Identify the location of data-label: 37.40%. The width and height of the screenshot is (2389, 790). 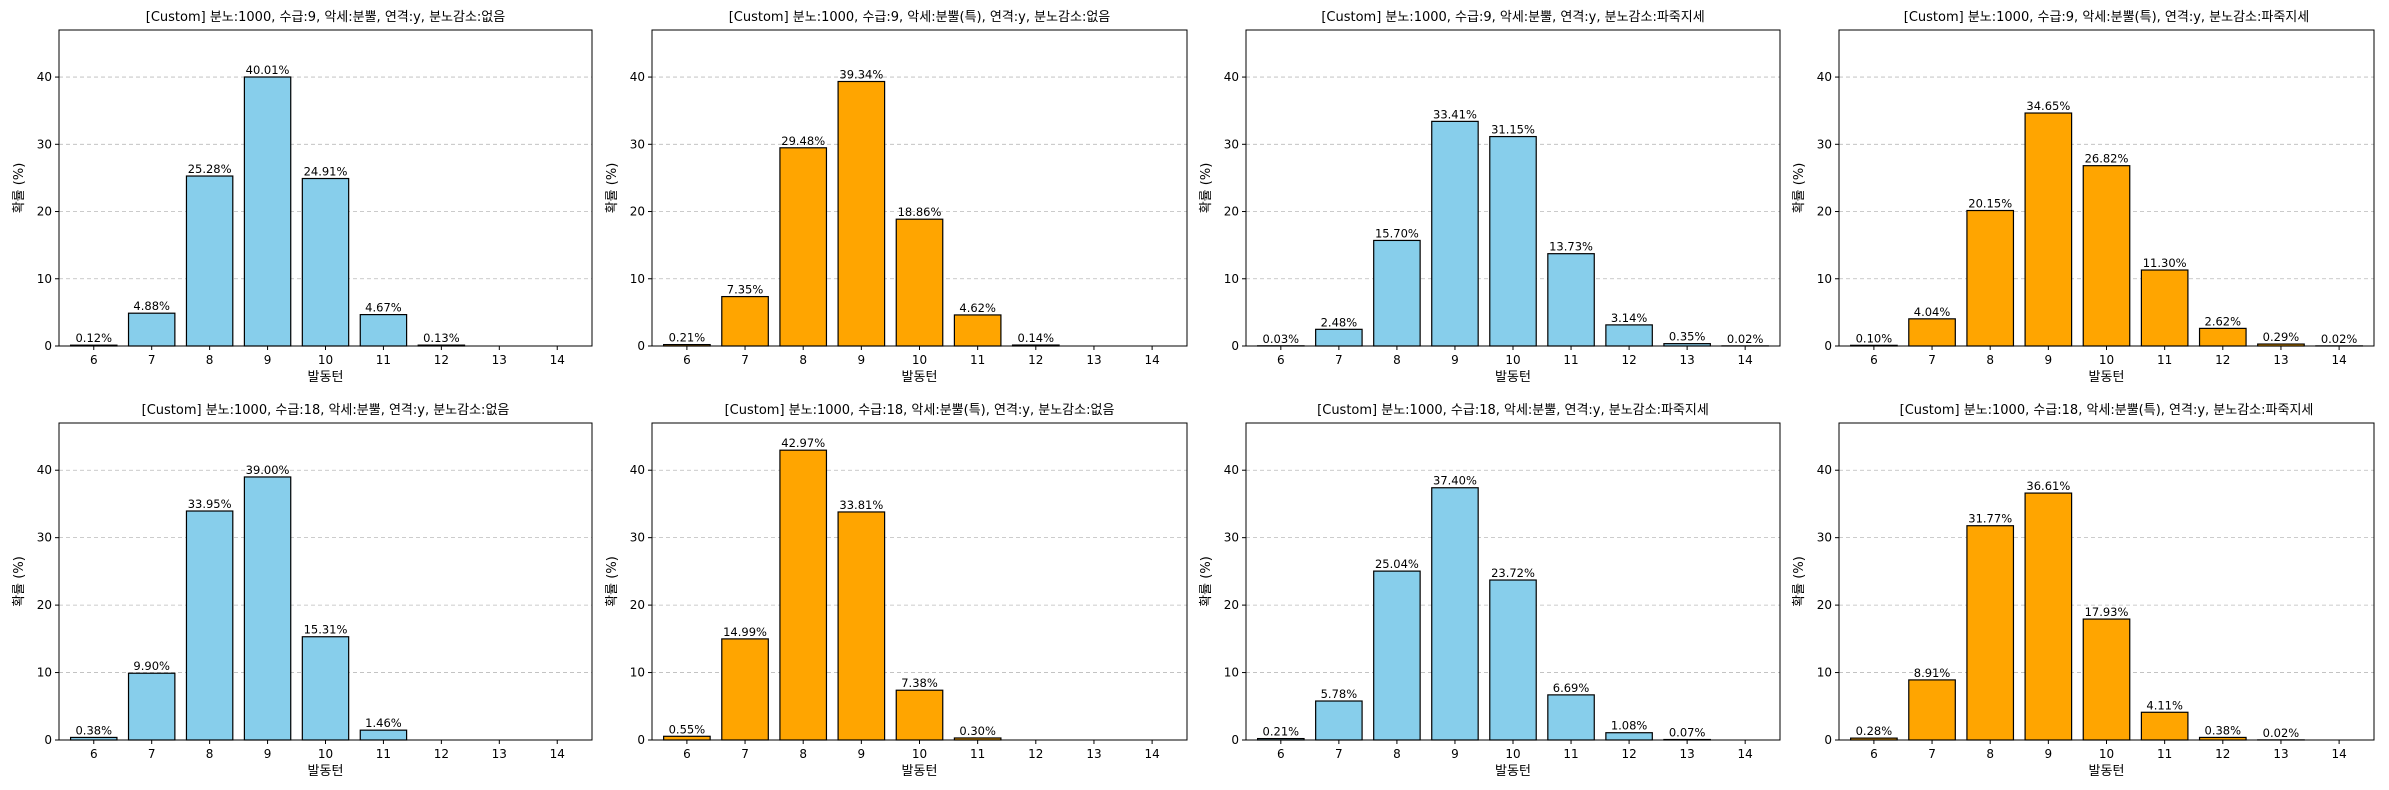
(1455, 481).